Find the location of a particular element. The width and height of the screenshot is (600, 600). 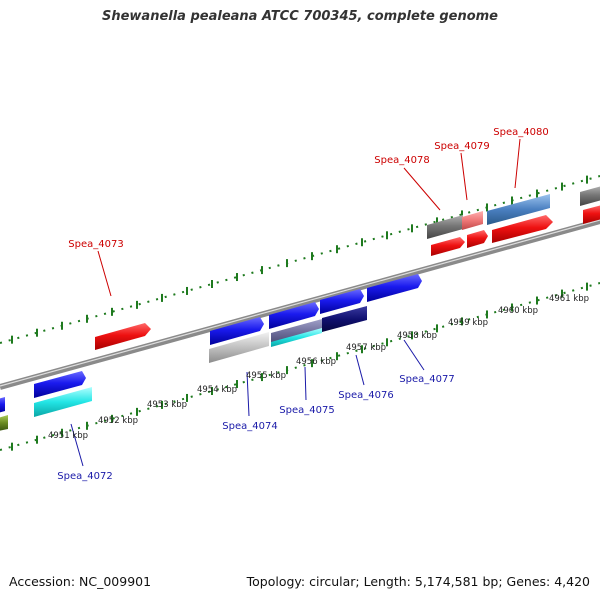

scale-label: 4958 kbp is located at coordinates (417, 336).